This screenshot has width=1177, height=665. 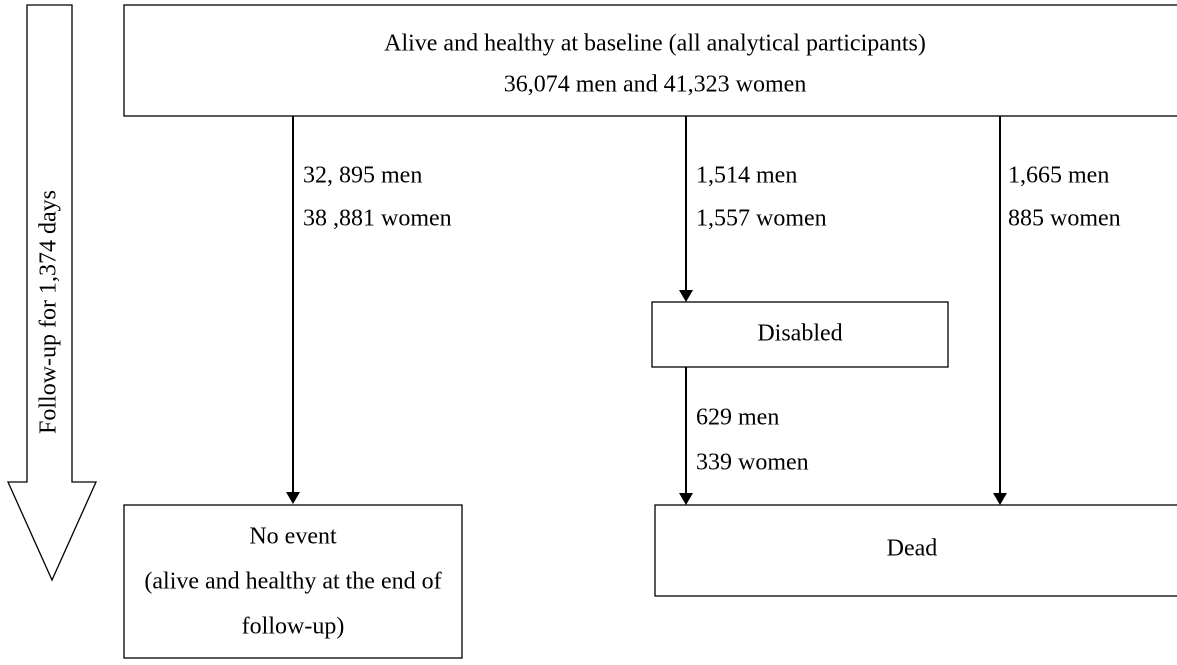 I want to click on dead-box, so click(x=915, y=550).